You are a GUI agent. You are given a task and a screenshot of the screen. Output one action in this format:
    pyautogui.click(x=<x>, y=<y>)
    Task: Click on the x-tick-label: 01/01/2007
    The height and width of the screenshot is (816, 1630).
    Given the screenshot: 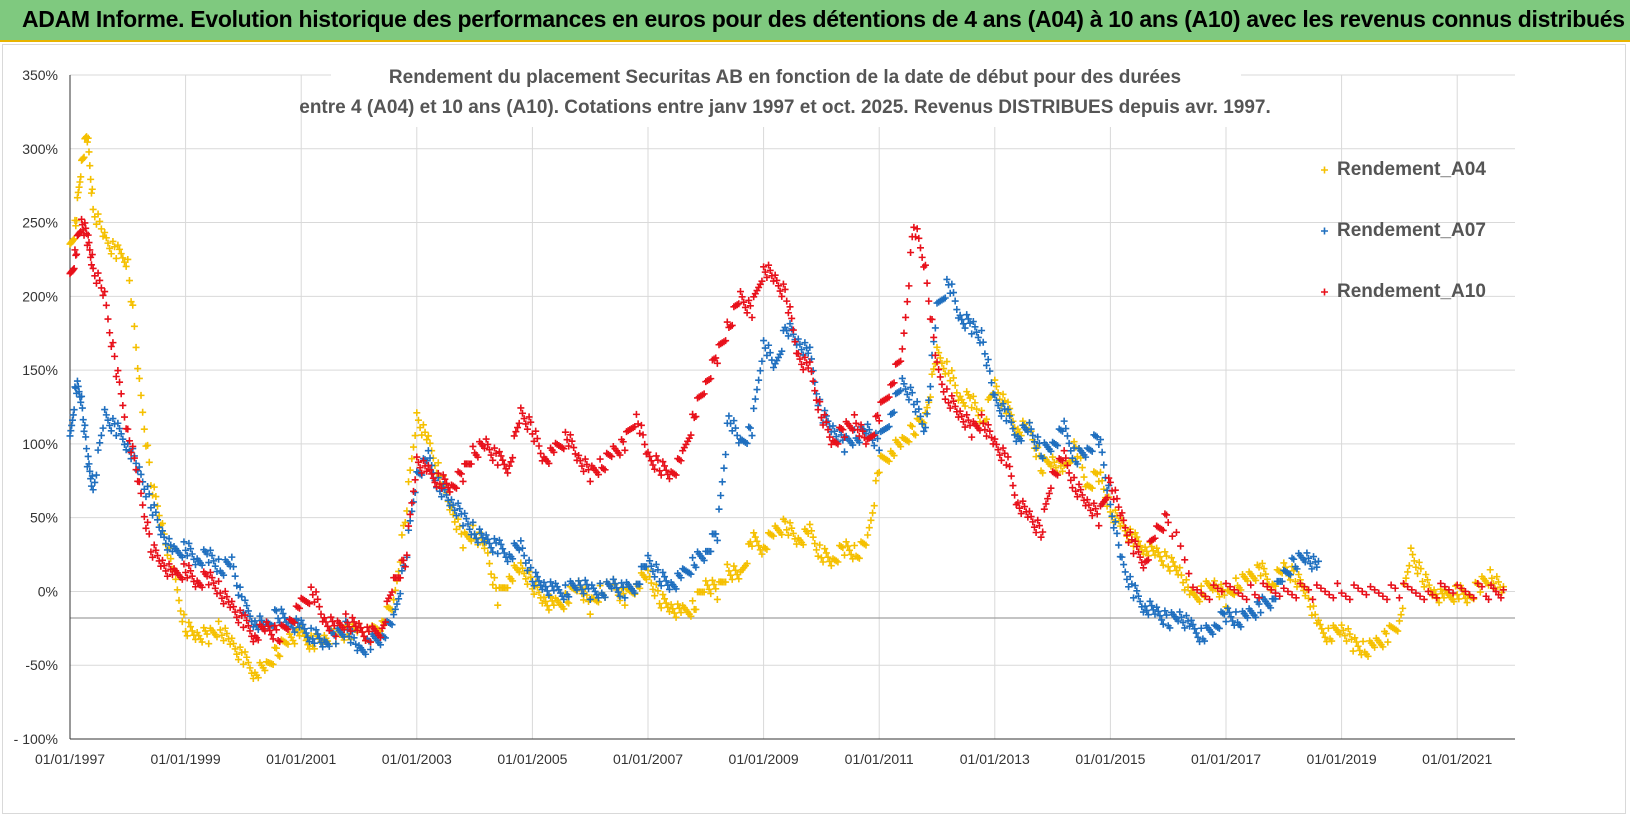 What is the action you would take?
    pyautogui.click(x=648, y=759)
    